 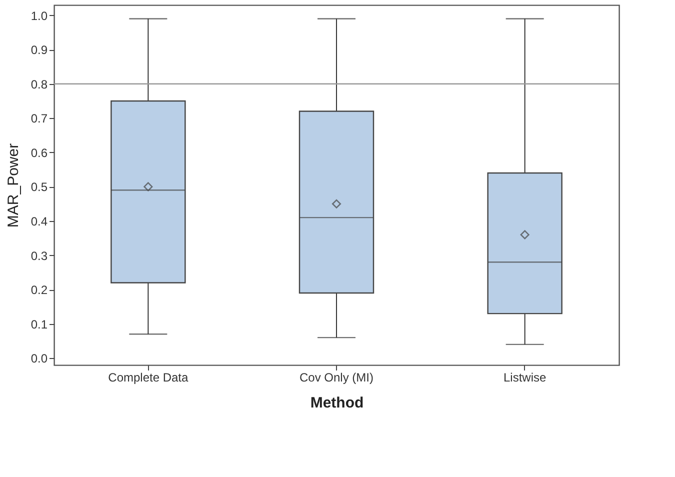 I want to click on y-tick-label: 0.4, so click(x=39, y=221).